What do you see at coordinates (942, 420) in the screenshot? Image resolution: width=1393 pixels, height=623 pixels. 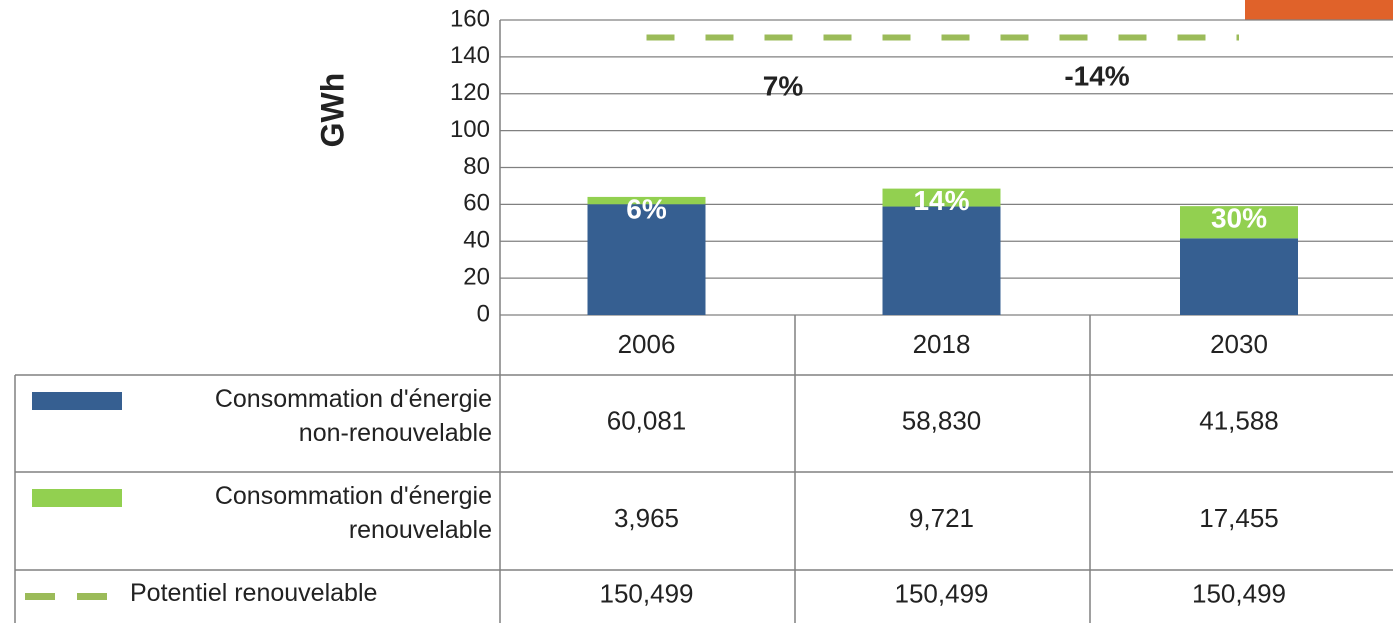 I see `table-value: 58,830` at bounding box center [942, 420].